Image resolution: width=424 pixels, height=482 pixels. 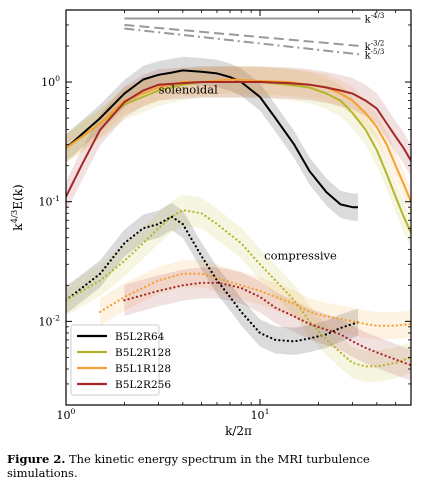 What do you see at coordinates (143, 385) in the screenshot?
I see `legend-label: B5L2R256` at bounding box center [143, 385].